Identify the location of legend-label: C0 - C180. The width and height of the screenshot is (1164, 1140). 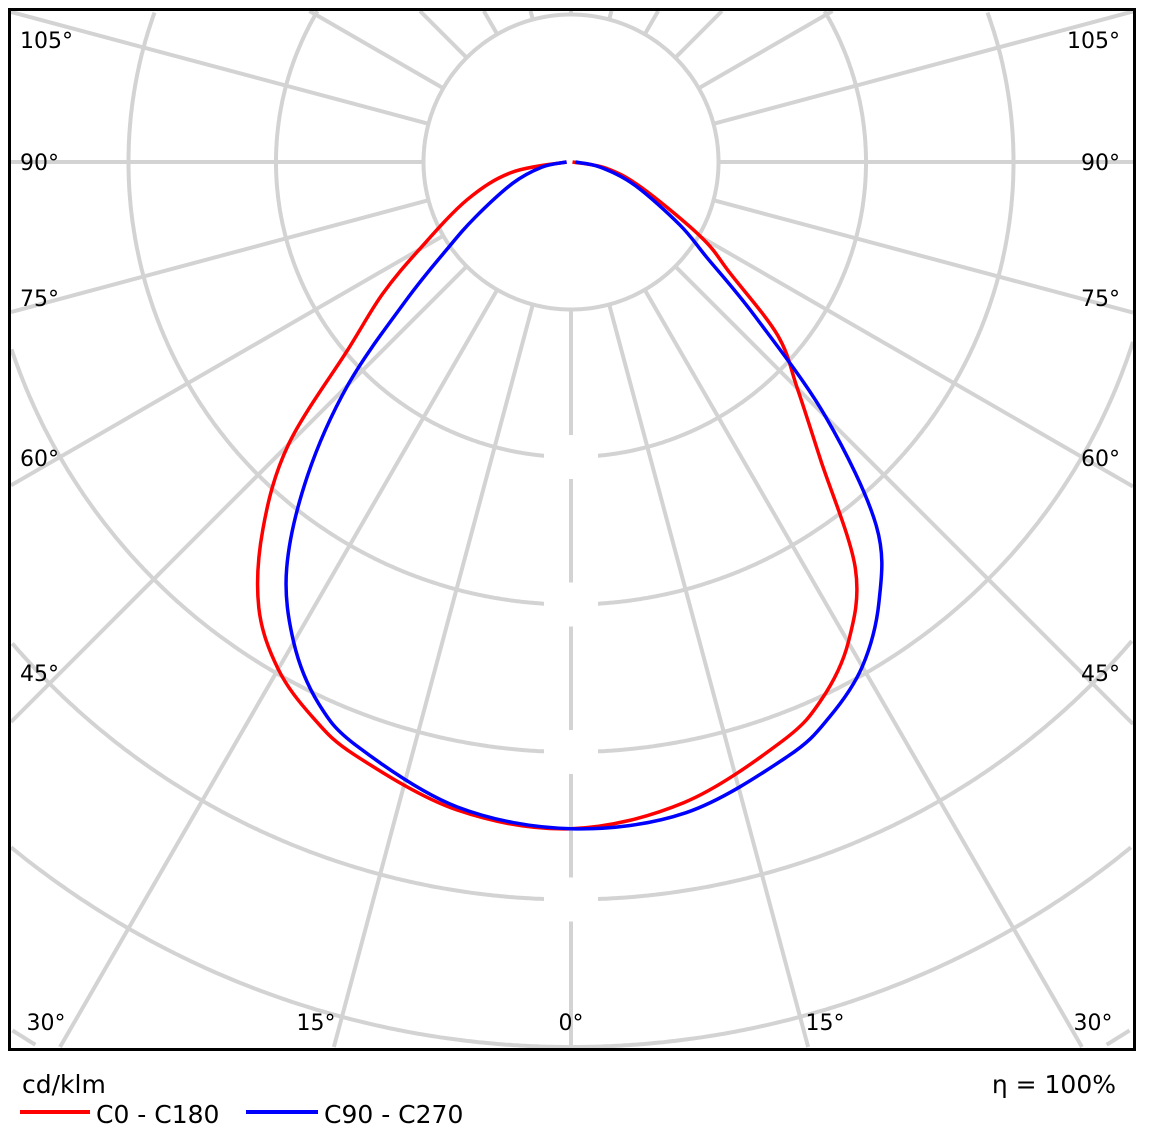
(157, 1114).